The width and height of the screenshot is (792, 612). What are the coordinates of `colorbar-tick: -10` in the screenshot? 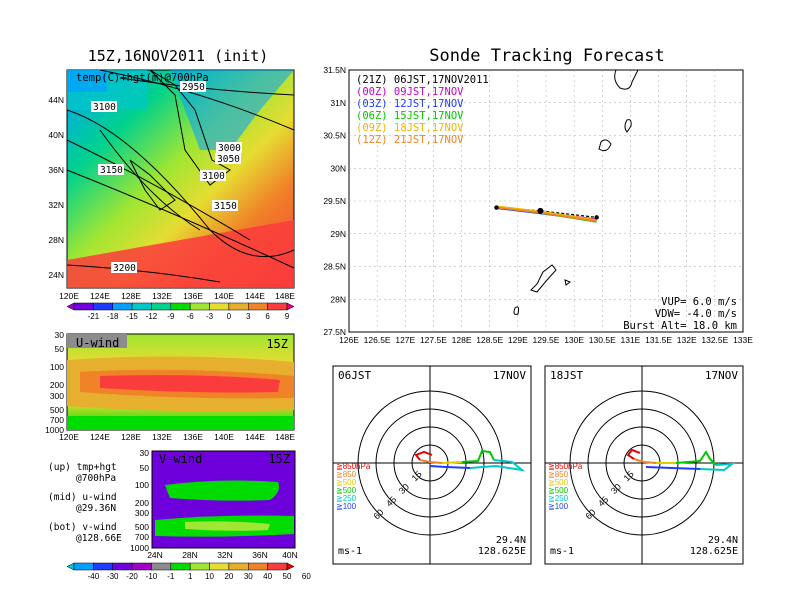 It's located at (152, 576).